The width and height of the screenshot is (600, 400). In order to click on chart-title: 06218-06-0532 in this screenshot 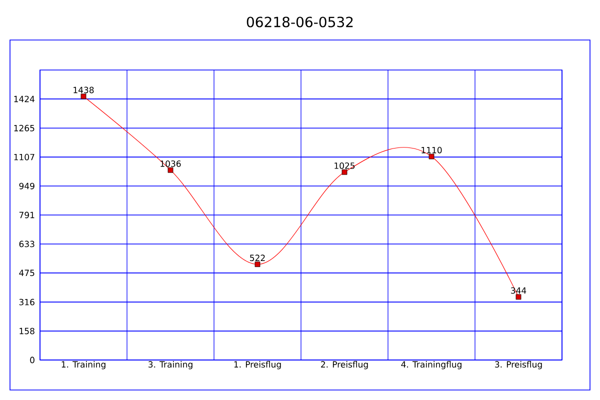, I will do `click(299, 22)`.